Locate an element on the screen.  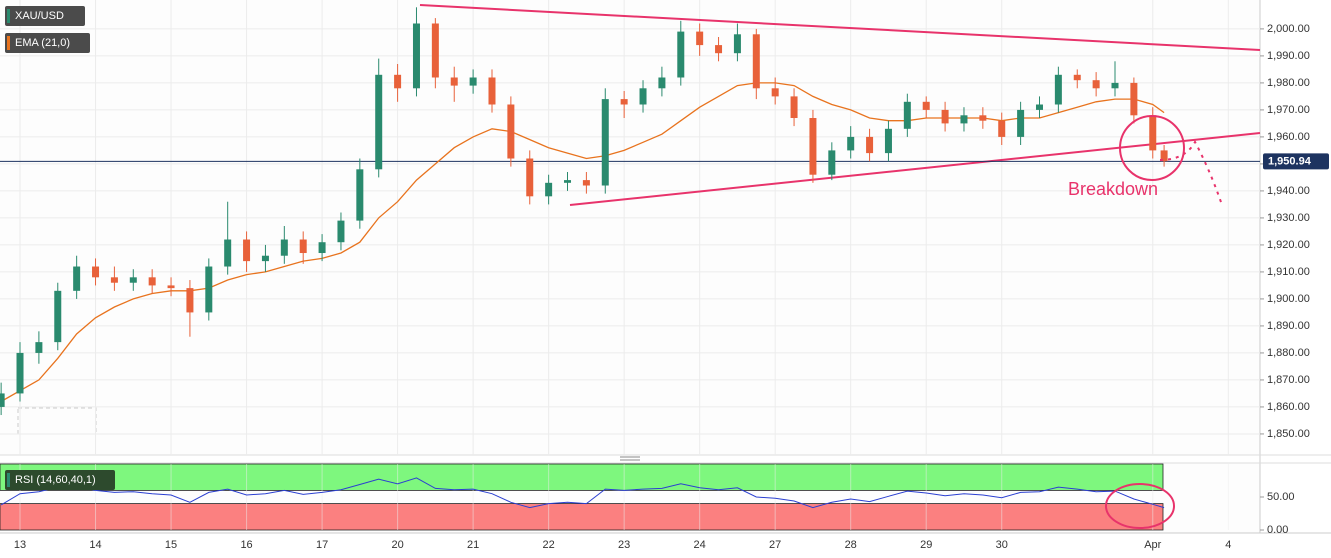
rsi-tick-label: 0.00 is located at coordinates (1277, 530).